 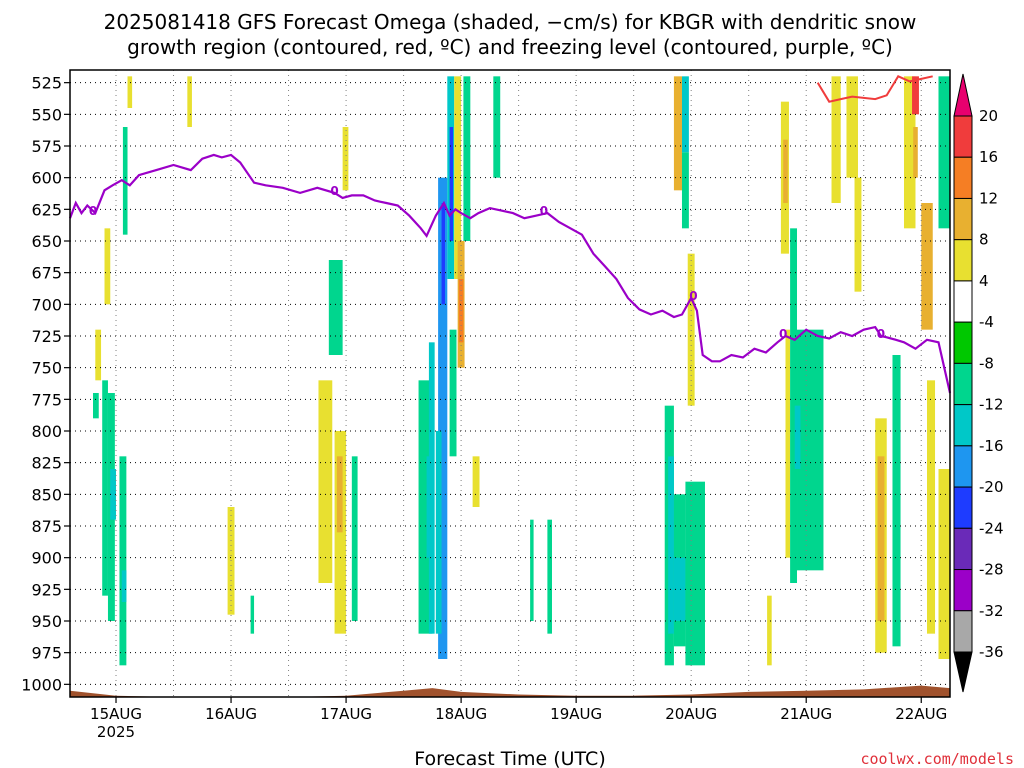 What do you see at coordinates (231, 714) in the screenshot?
I see `x-tick-label: 16AUG` at bounding box center [231, 714].